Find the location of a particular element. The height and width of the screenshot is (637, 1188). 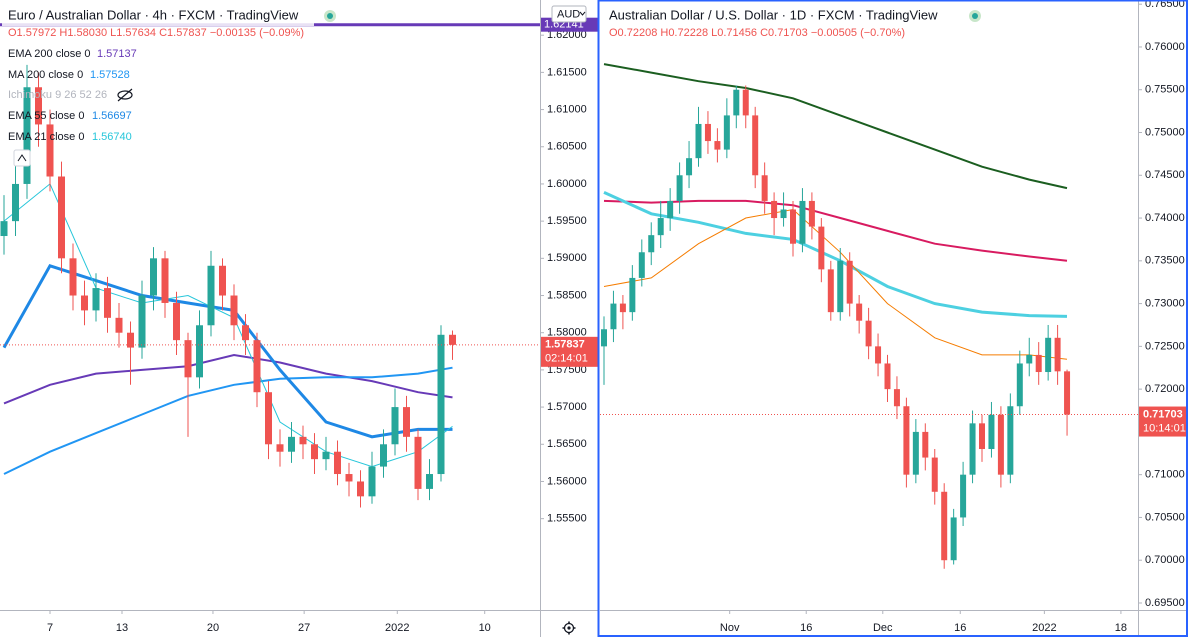

collapse-button is located at coordinates (22, 158).